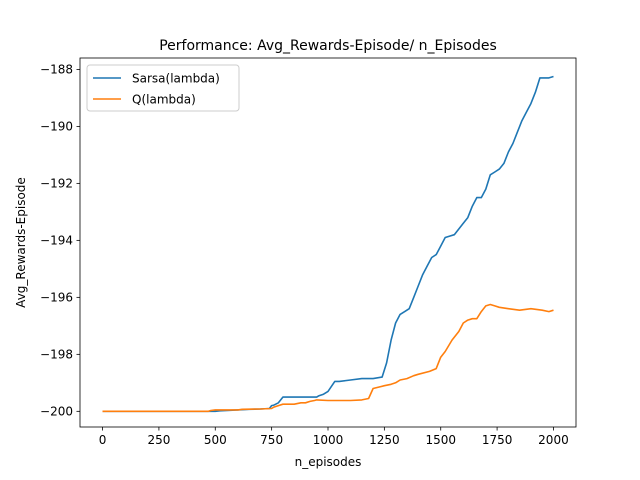 The width and height of the screenshot is (640, 480). What do you see at coordinates (158, 440) in the screenshot?
I see `x-tick-label: 250` at bounding box center [158, 440].